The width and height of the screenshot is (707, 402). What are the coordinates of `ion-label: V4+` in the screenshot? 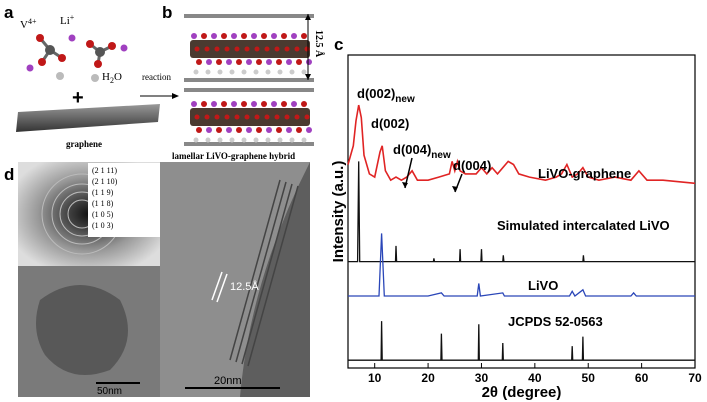 It's located at (28, 24).